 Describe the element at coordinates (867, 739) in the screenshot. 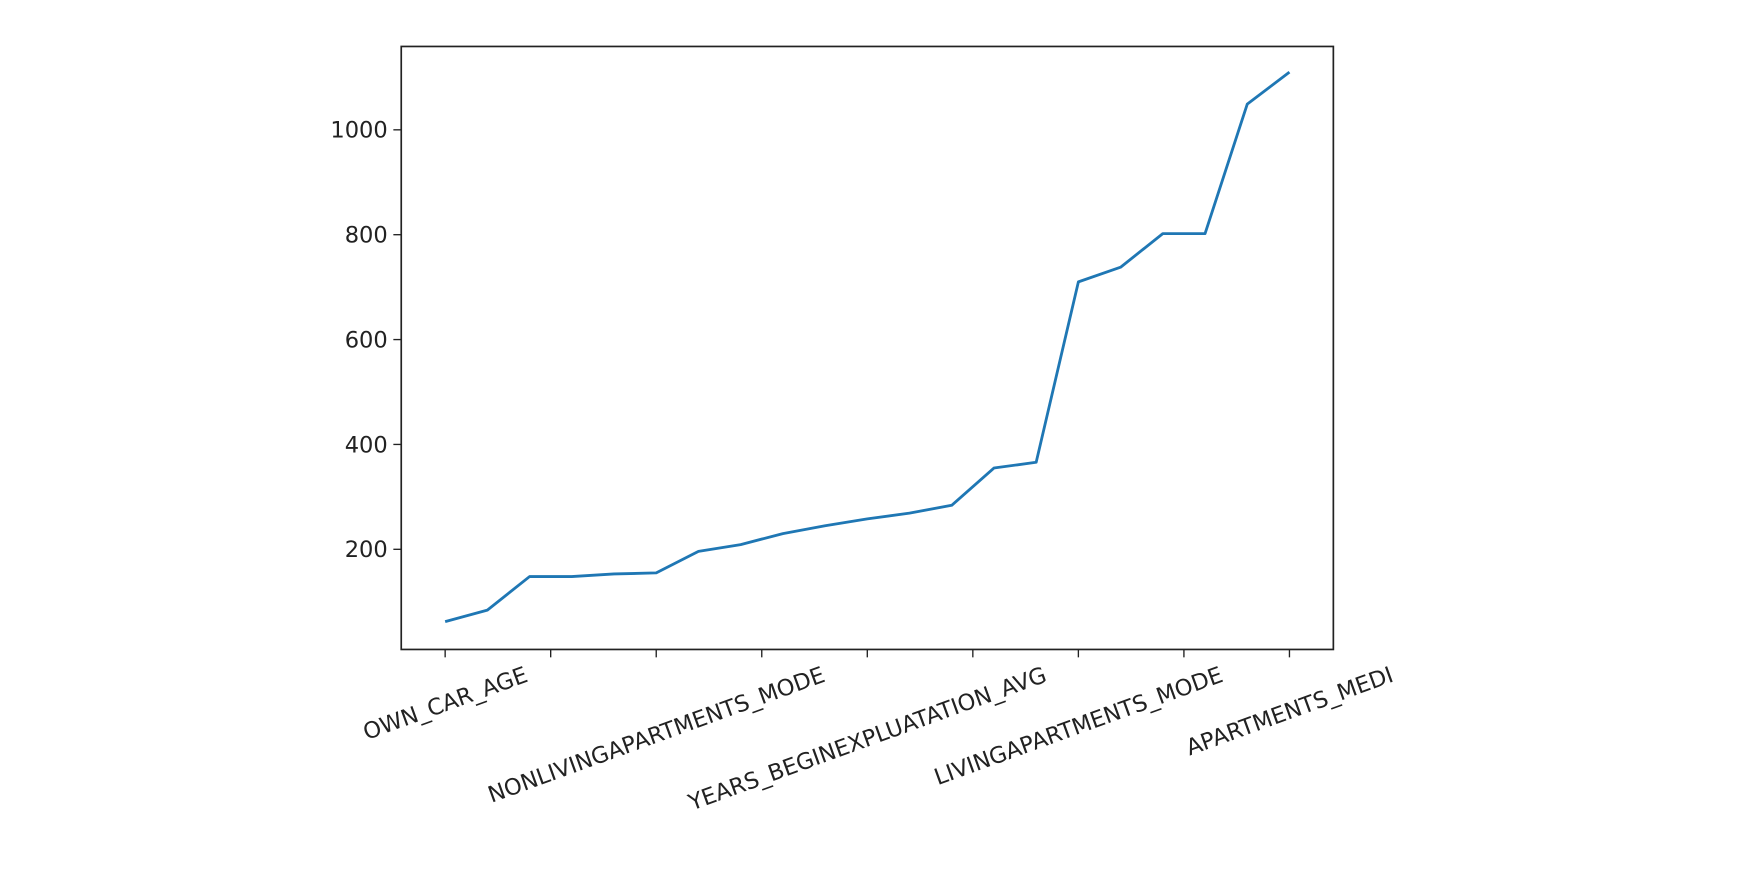

I see `x-tick-label: YEARS_BEGINEXPLUATATION_AVG` at that location.